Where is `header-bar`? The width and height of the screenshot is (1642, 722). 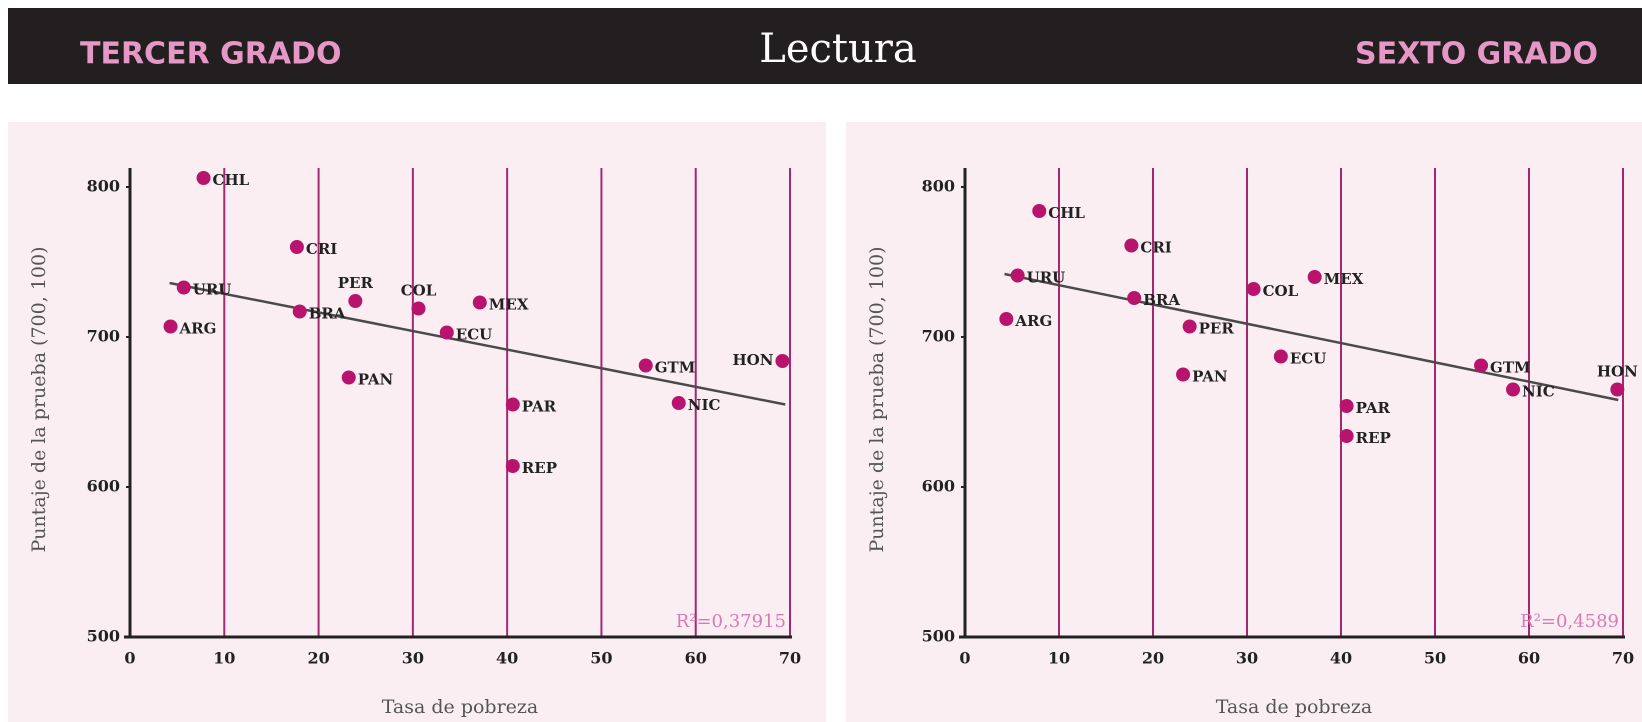 header-bar is located at coordinates (825, 46).